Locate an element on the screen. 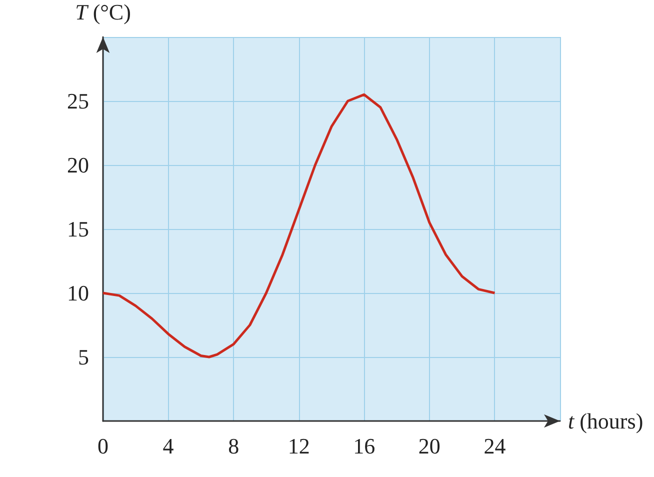  y-tick-label: 5 is located at coordinates (83, 357).